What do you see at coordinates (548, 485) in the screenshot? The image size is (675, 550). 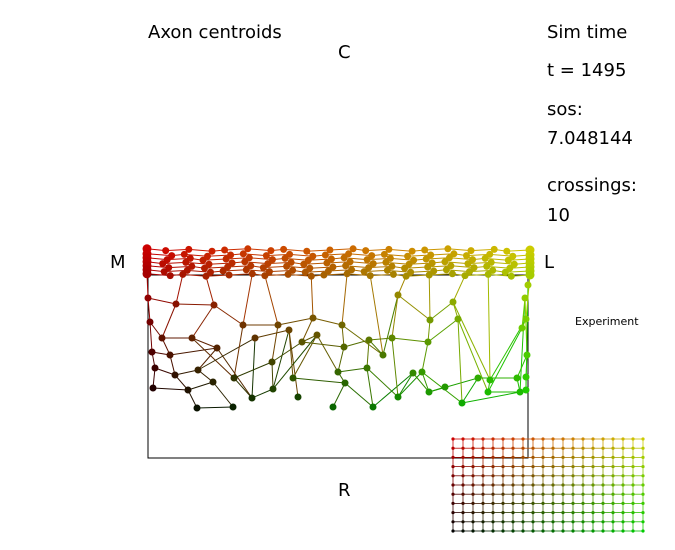 I see `experiment-grid` at bounding box center [548, 485].